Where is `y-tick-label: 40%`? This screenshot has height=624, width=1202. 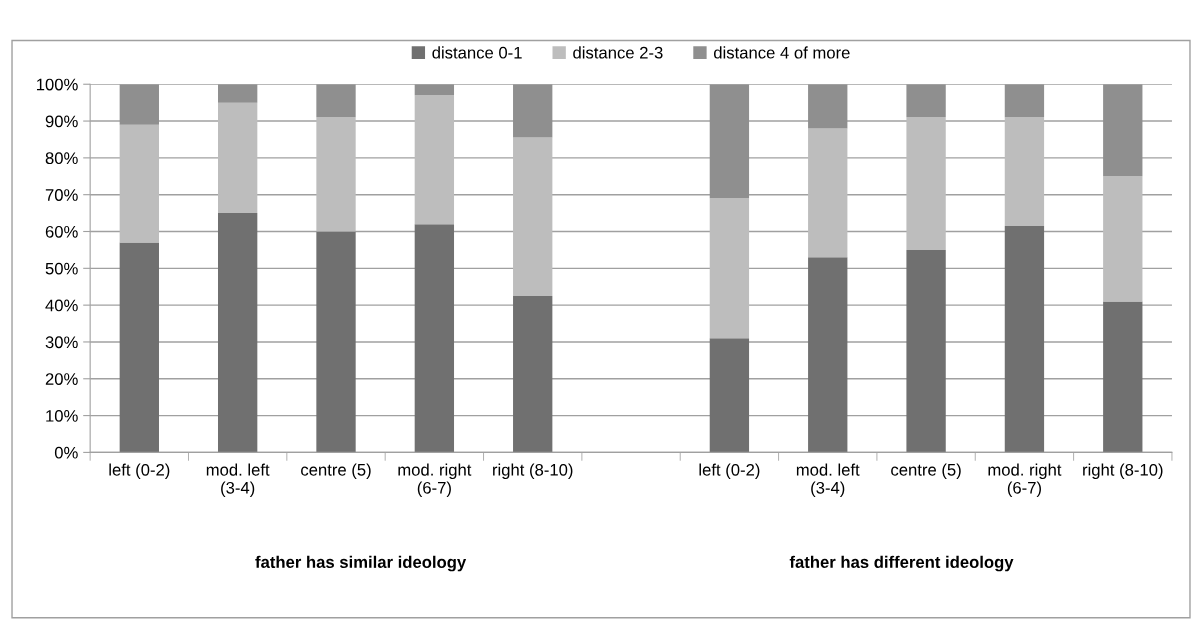
y-tick-label: 40% is located at coordinates (61, 305).